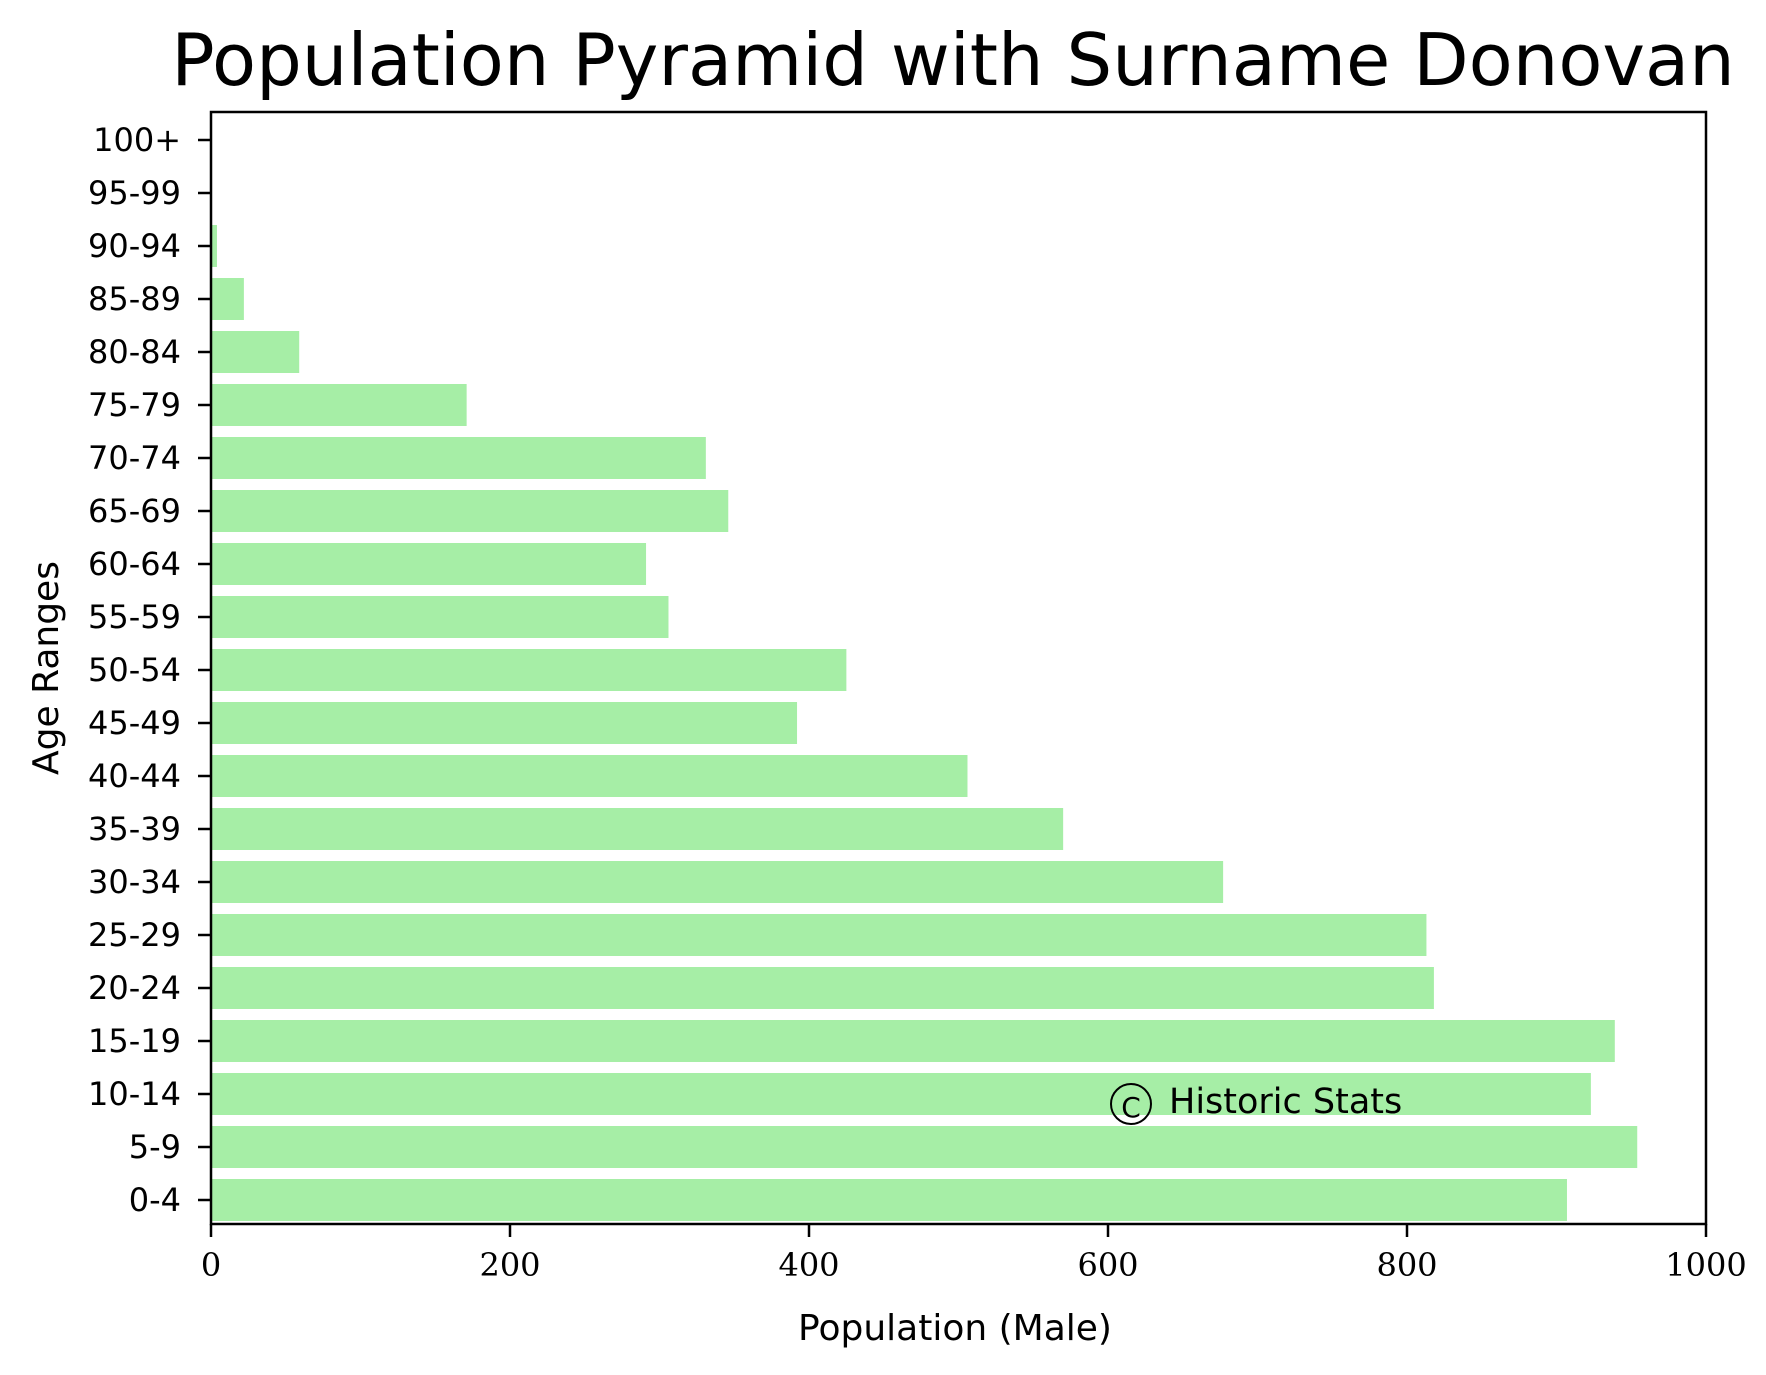 Image resolution: width=1766 pixels, height=1375 pixels. I want to click on copyright-icon, so click(1131, 1104).